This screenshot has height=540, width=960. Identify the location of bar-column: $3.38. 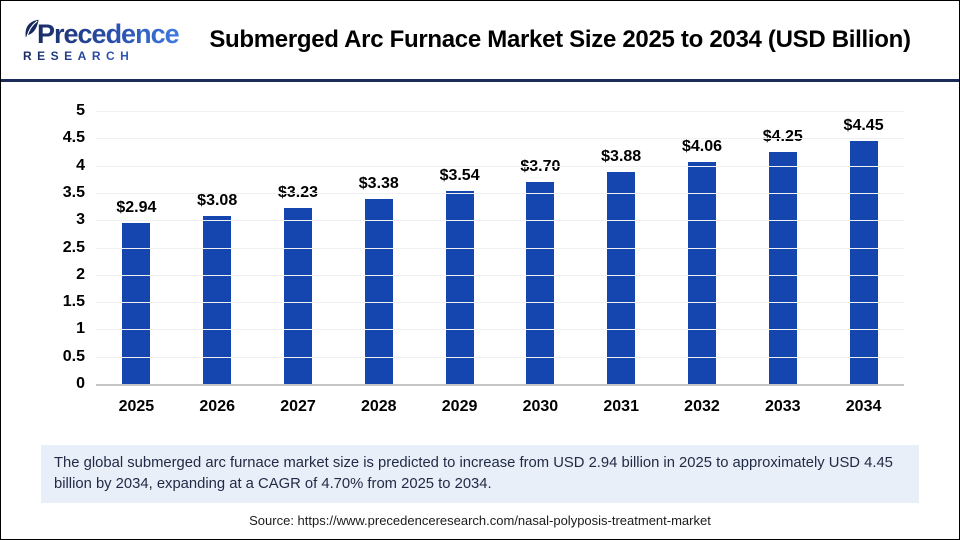
(378, 279).